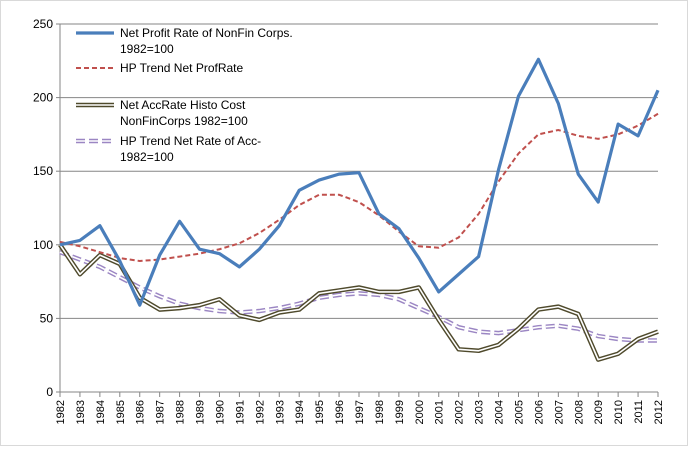 This screenshot has height=451, width=688. What do you see at coordinates (220, 412) in the screenshot?
I see `x-tick-label: 1990` at bounding box center [220, 412].